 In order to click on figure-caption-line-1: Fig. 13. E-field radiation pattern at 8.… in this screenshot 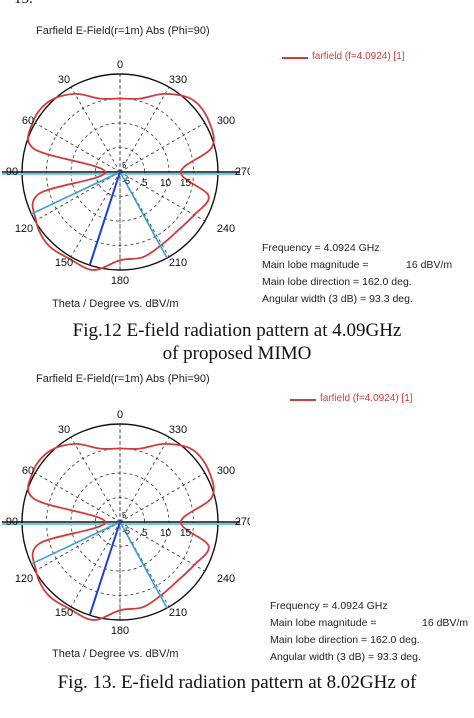, I will do `click(237, 682)`.